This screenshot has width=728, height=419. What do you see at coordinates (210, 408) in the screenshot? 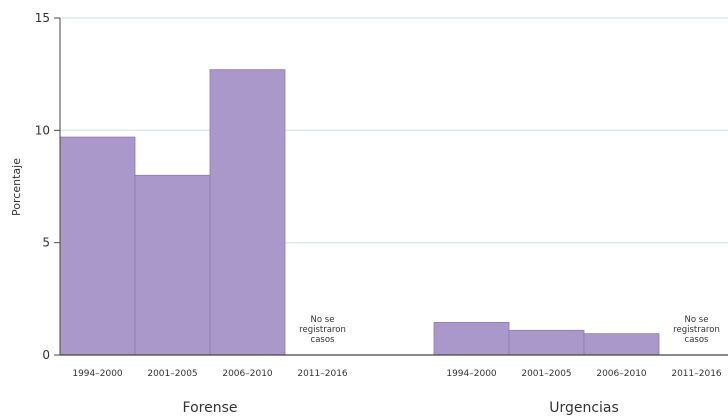
I see `group-label: Forense` at bounding box center [210, 408].